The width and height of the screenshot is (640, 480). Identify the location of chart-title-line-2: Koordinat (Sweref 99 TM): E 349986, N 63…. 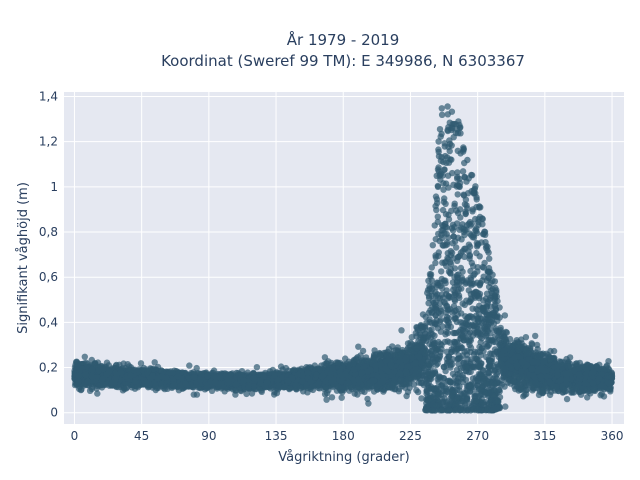
(343, 61).